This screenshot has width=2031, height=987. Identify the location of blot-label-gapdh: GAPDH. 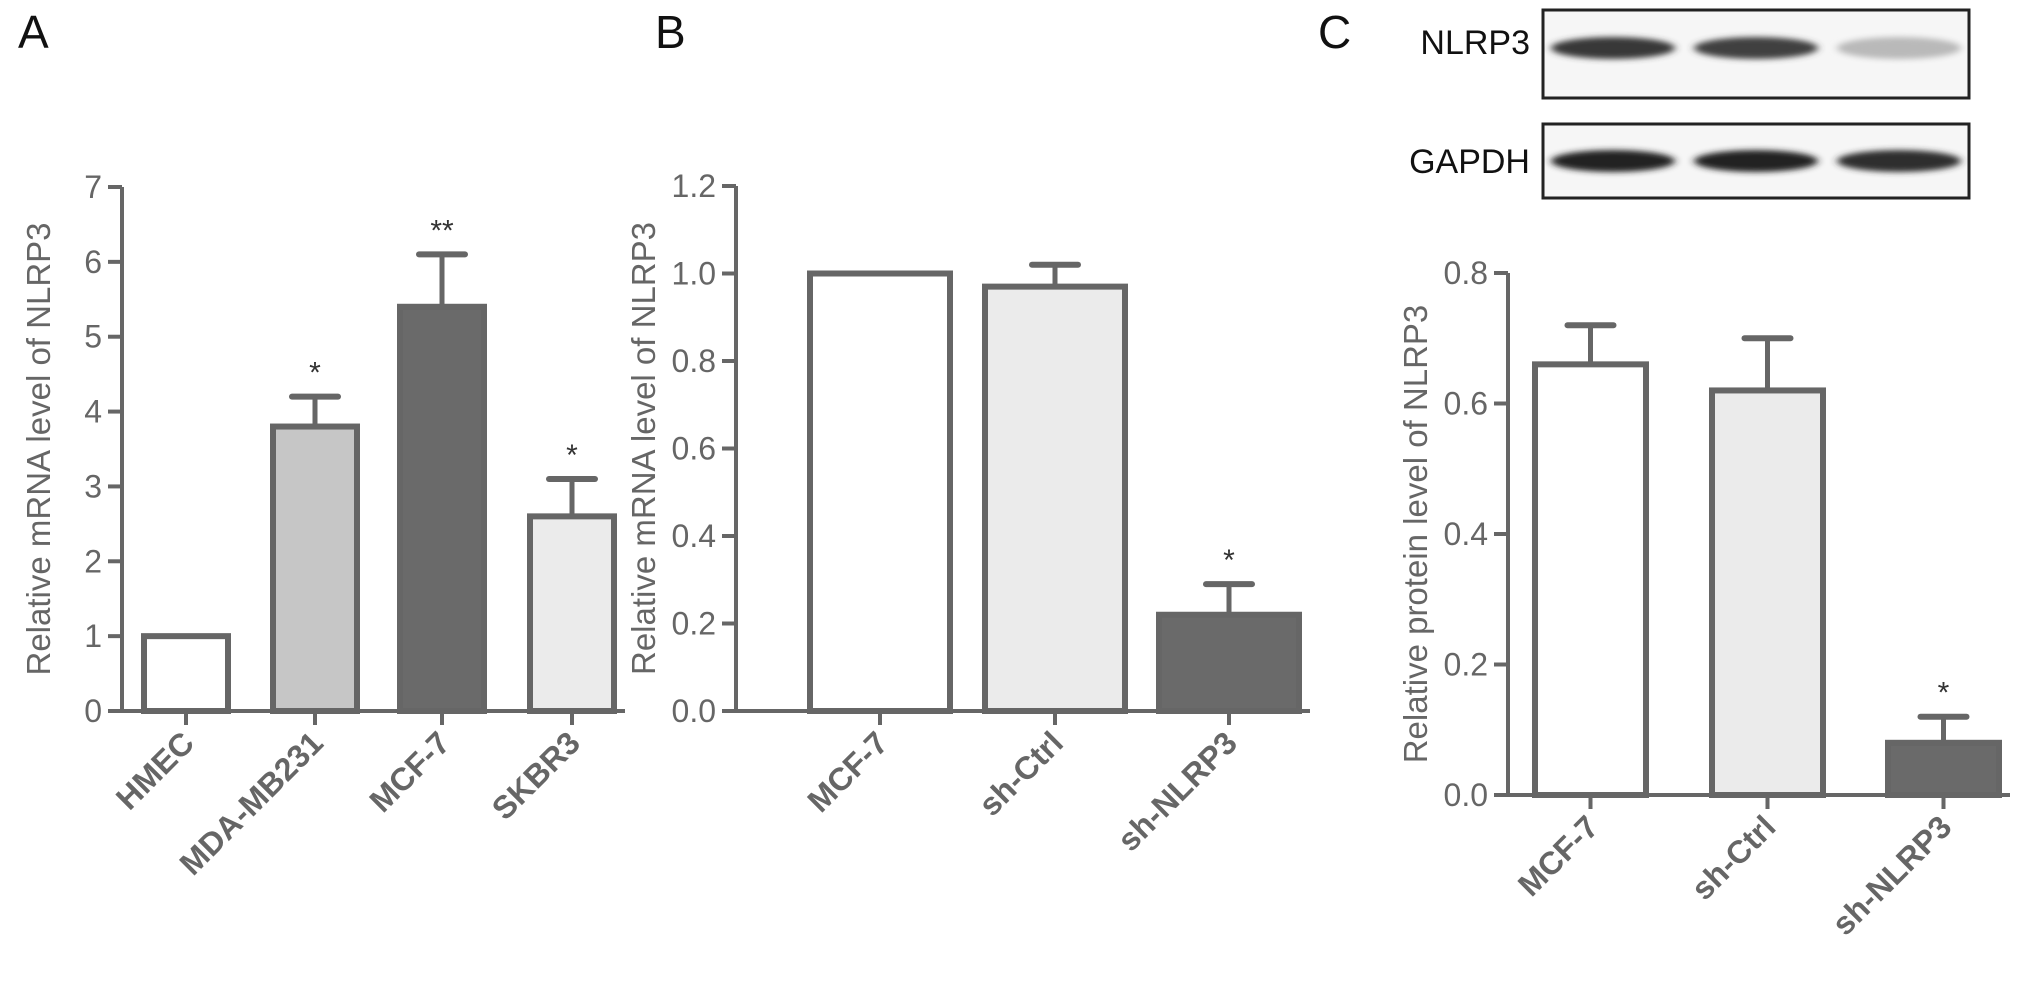
(1469, 162).